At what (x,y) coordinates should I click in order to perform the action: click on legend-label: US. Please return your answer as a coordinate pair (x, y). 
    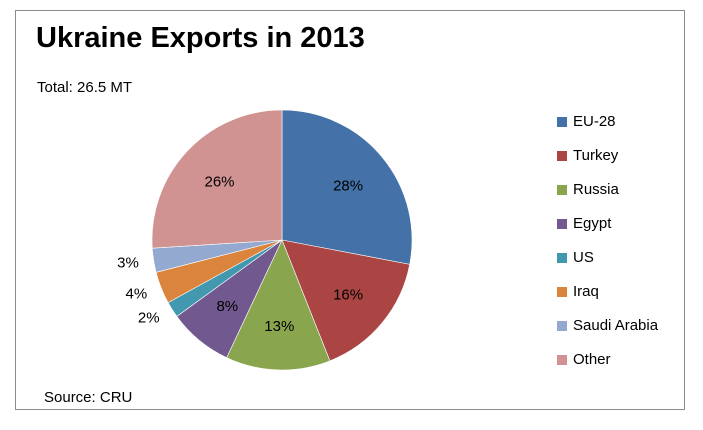
    Looking at the image, I should click on (583, 257).